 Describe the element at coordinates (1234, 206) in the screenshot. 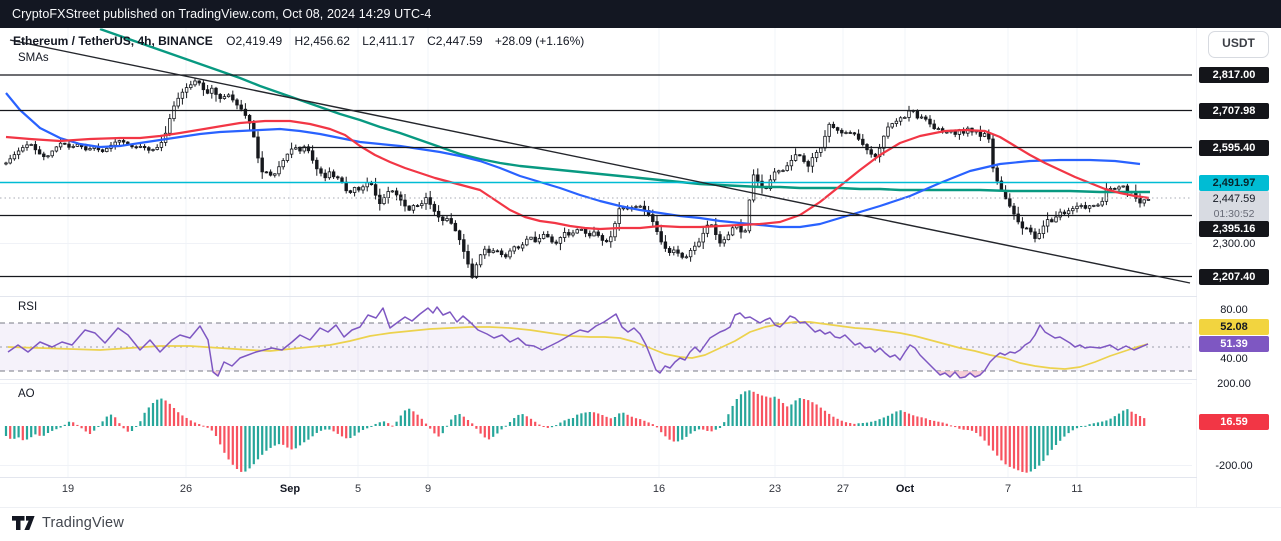

I see `current-price-label: 2,447.59 01:30:52` at that location.